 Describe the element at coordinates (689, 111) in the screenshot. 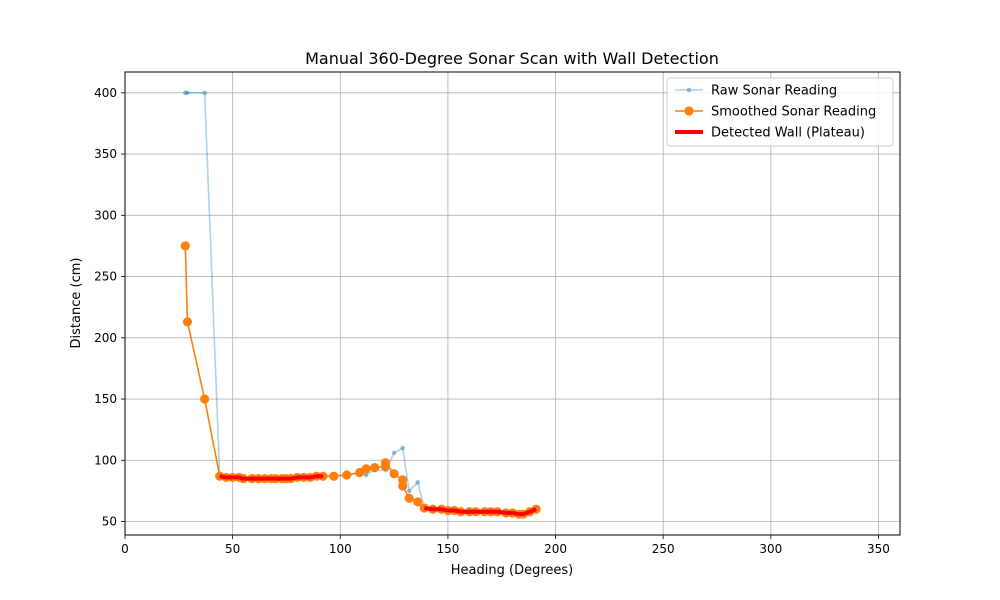

I see `legend-smoothed-marker` at that location.